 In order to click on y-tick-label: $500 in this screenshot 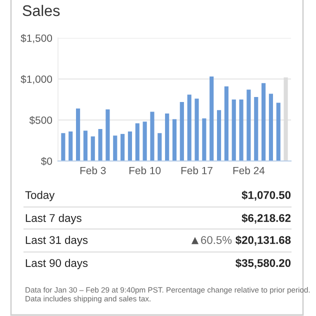, I will do `click(40, 120)`.